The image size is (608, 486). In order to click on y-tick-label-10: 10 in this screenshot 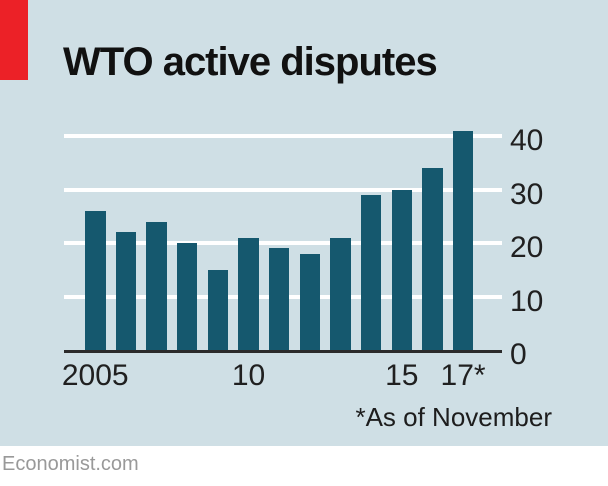, I will do `click(527, 301)`.